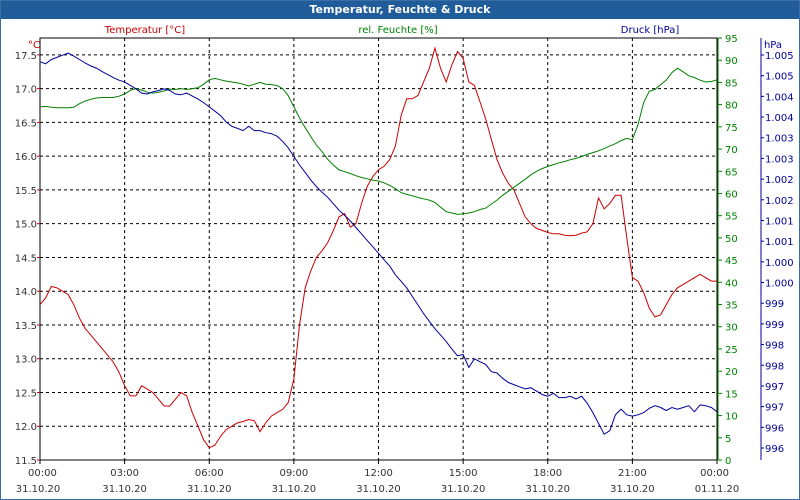  I want to click on humidity-tick-label: 65, so click(731, 172).